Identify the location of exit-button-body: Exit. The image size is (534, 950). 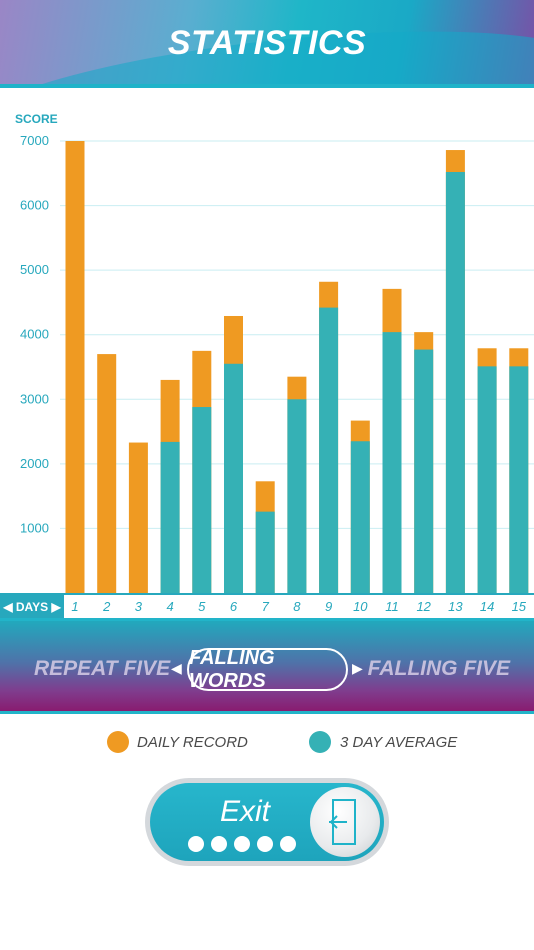
(267, 822).